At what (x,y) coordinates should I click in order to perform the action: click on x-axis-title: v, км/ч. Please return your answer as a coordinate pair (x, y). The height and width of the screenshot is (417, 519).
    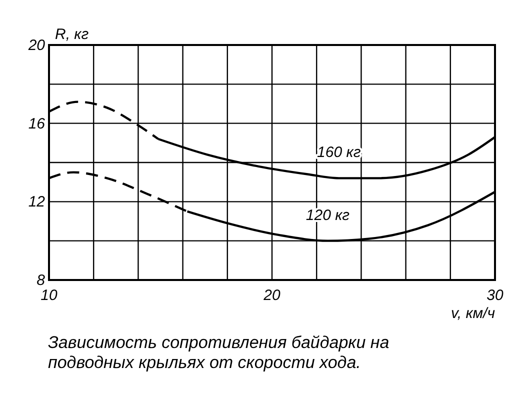
    Looking at the image, I should click on (473, 313).